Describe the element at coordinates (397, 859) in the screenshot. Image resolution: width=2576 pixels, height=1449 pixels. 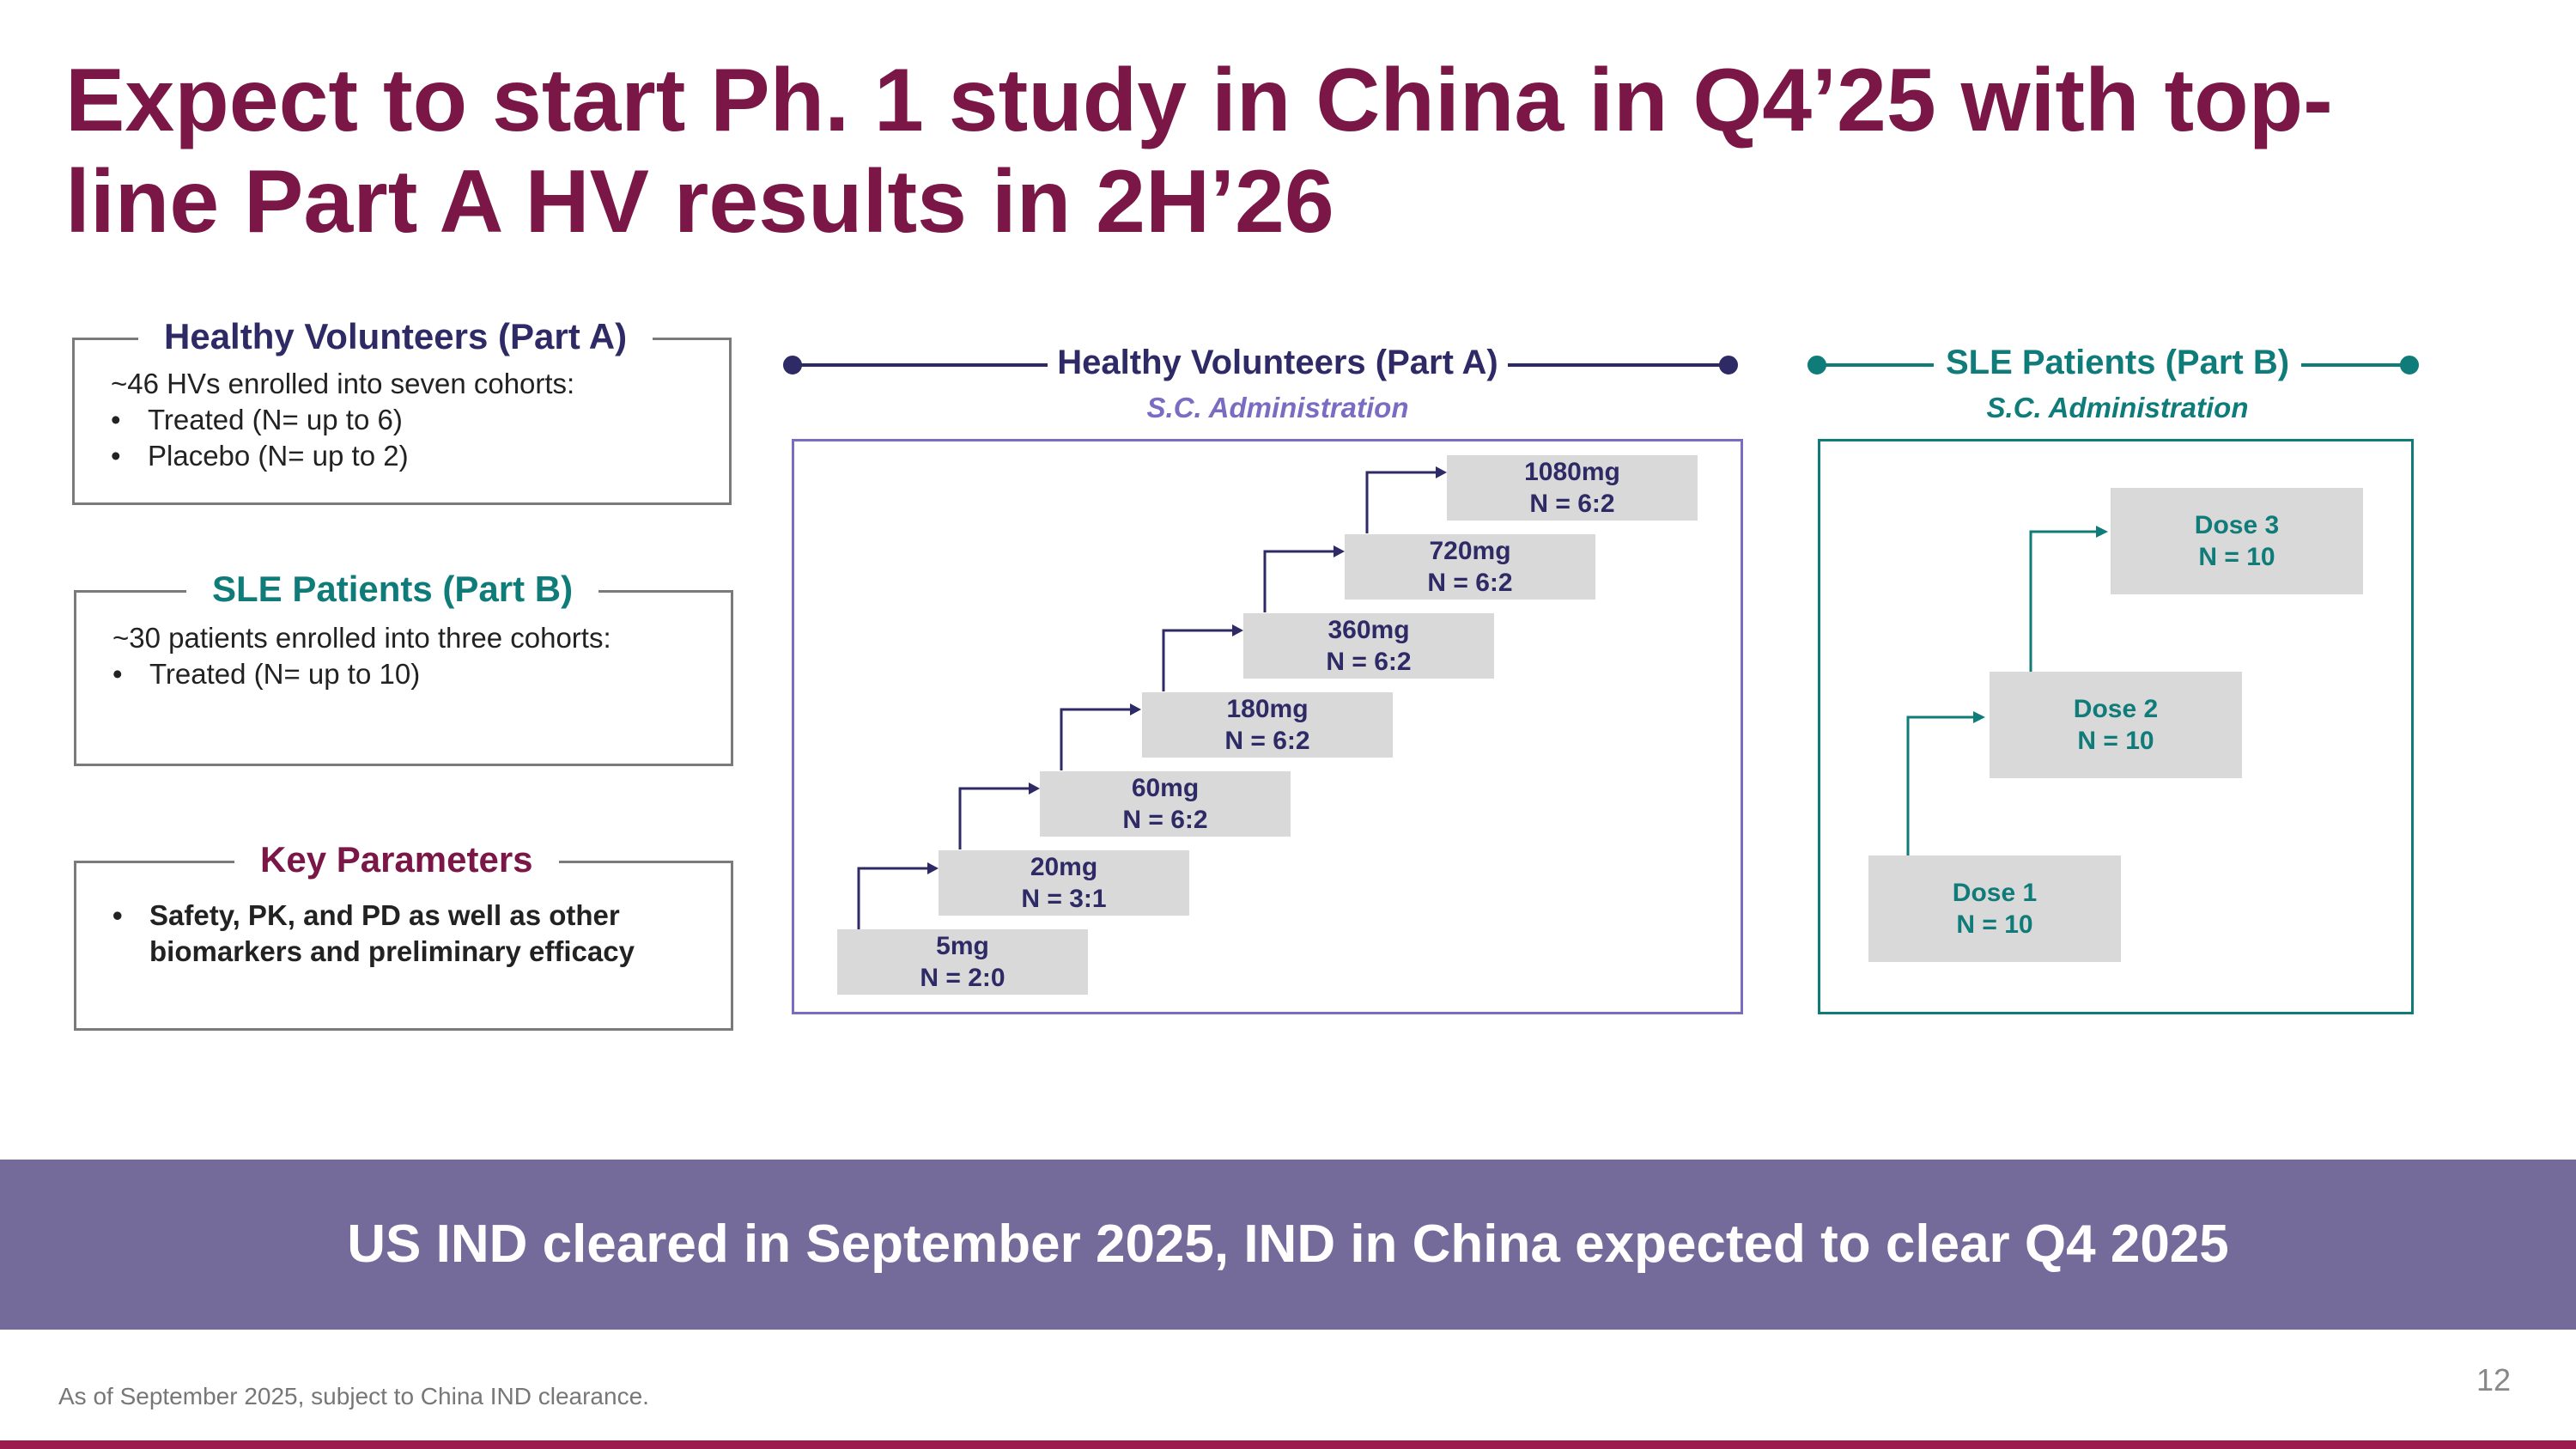
I see `params-heading: Key Parameters` at that location.